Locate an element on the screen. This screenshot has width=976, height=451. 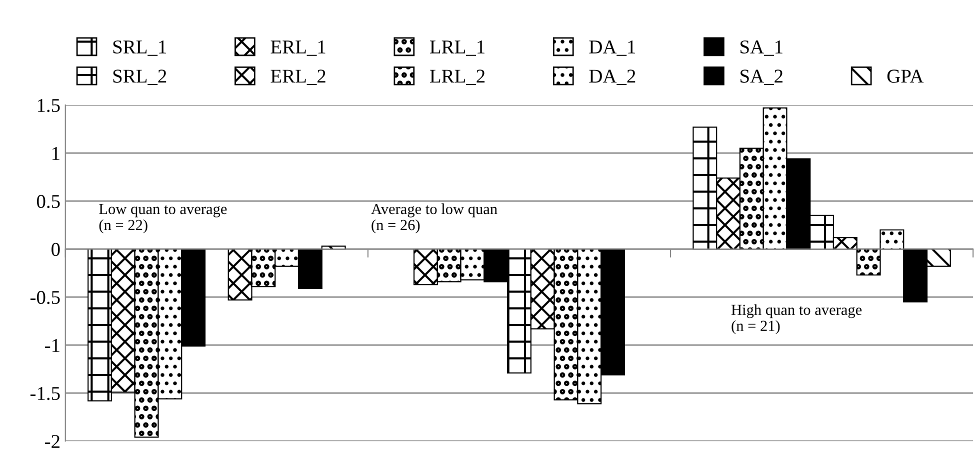
legend-label: DA_2 is located at coordinates (612, 78).